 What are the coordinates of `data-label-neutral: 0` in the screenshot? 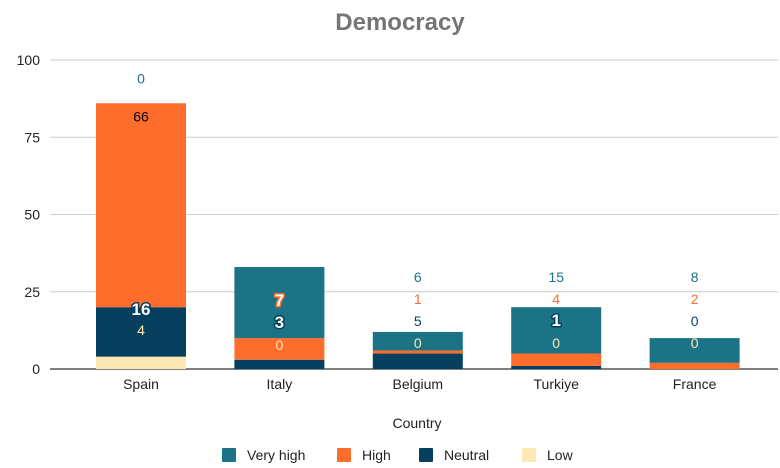 It's located at (695, 321).